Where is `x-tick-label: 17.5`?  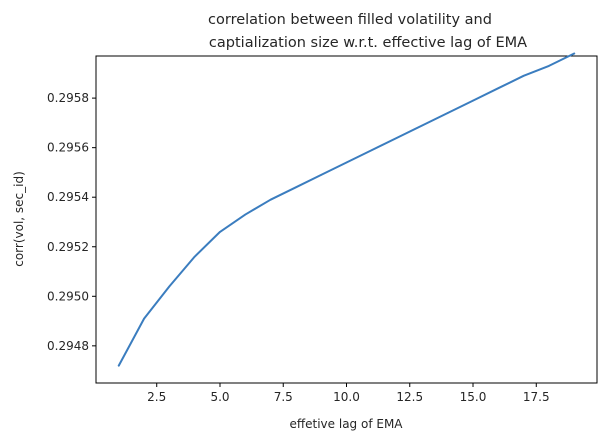 x-tick-label: 17.5 is located at coordinates (536, 397).